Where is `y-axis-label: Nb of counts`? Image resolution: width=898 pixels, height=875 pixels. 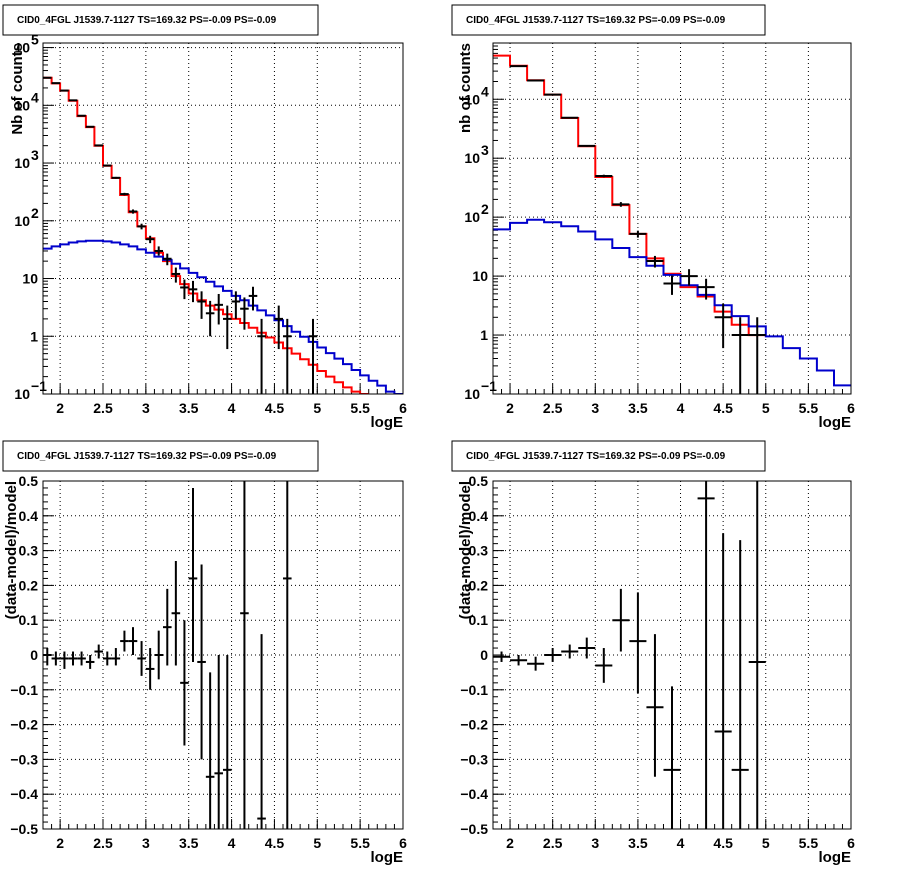 y-axis-label: Nb of counts is located at coordinates (17, 89).